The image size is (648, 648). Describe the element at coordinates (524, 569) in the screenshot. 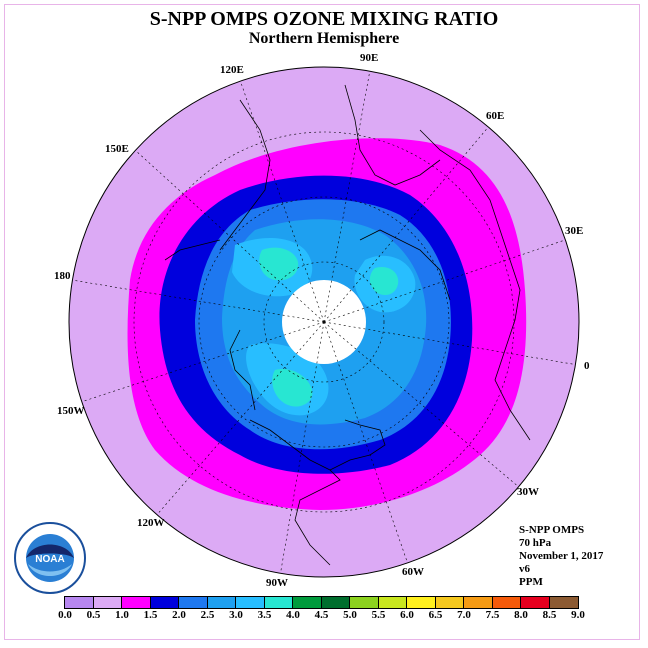

I see `version-label: v6` at that location.